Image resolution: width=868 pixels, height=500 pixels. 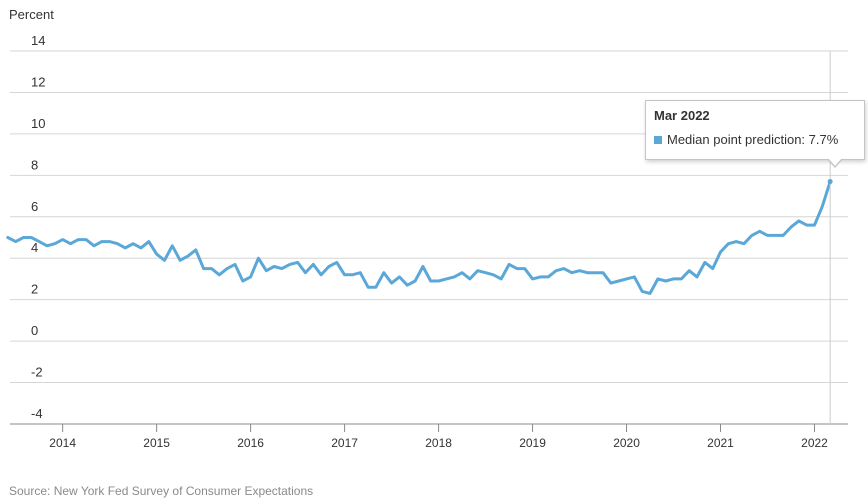 I want to click on tooltip: Mar 2022 Median point prediction: 7.7%, so click(x=755, y=134).